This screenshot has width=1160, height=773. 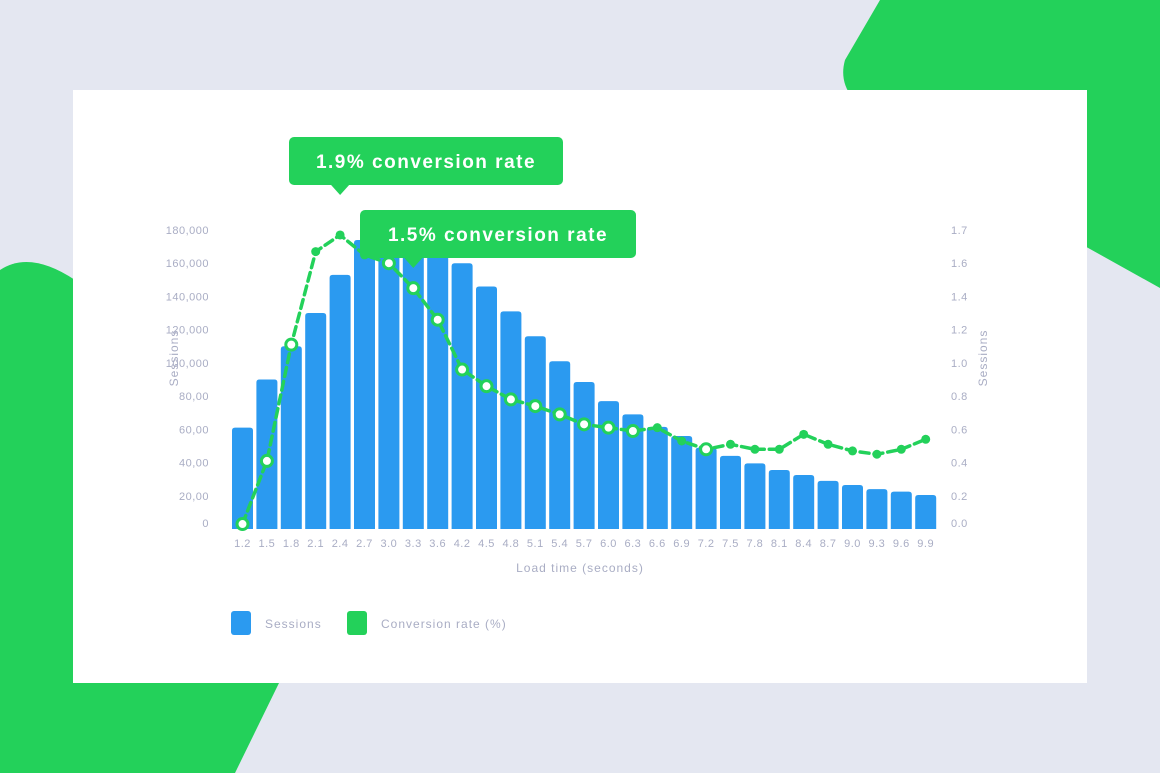 I want to click on y-right-tick-label: 1.7, so click(x=959, y=231).